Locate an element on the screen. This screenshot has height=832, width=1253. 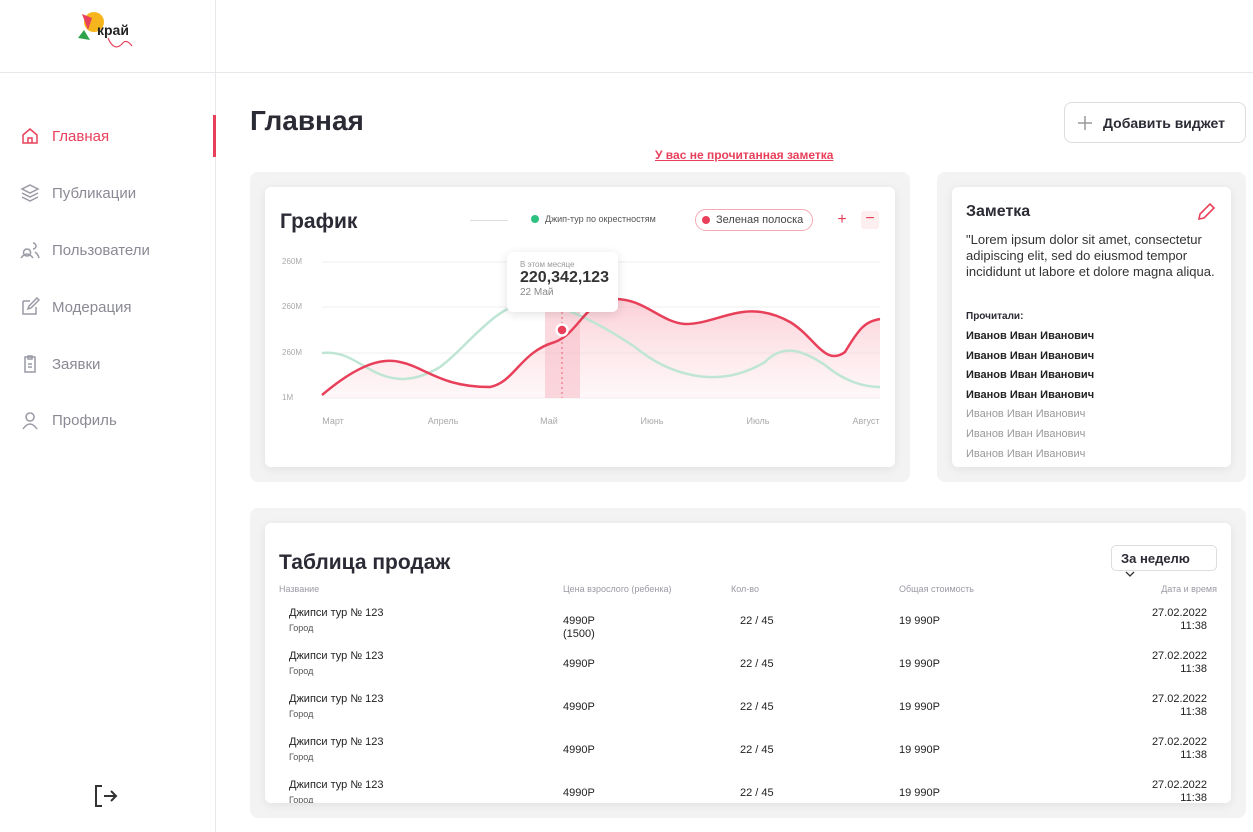
nav-label: Главная is located at coordinates (81, 136).